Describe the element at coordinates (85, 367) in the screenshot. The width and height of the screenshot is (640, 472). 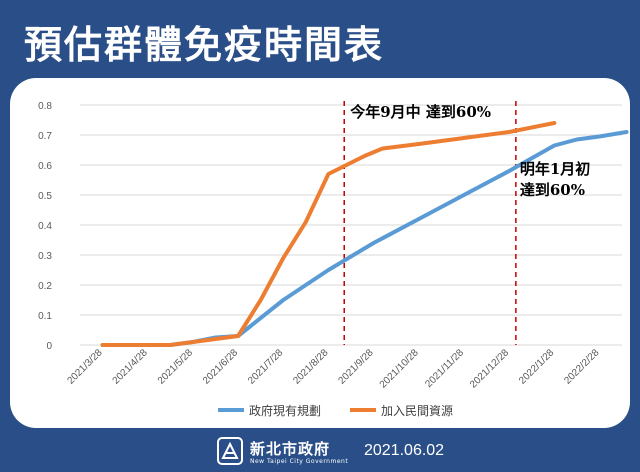
I see `x-tick-label: 2021/3/28` at that location.